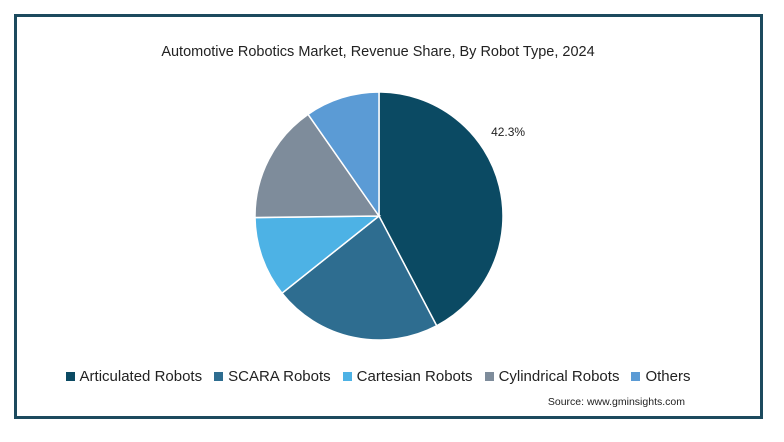  What do you see at coordinates (318, 255) in the screenshot?
I see `pie-slice-cartesian-robots` at bounding box center [318, 255].